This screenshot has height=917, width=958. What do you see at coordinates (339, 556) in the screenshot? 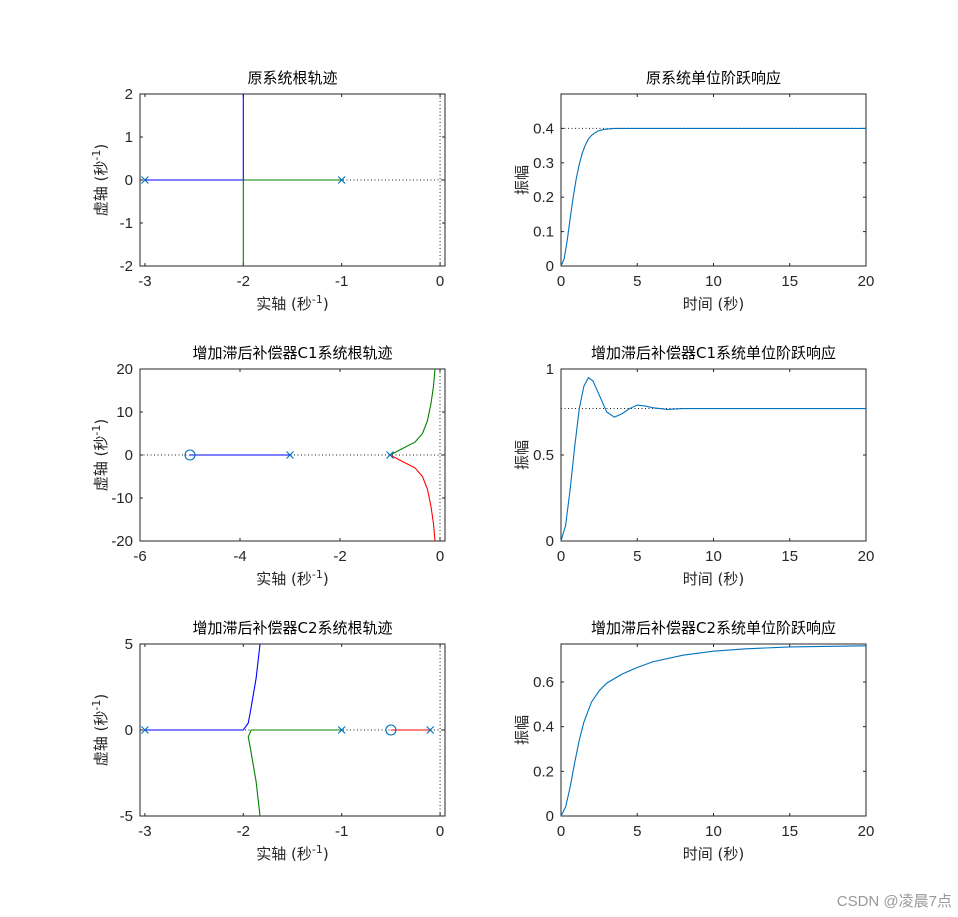
I see `rl-c1-xtick-label: -2` at bounding box center [339, 556].